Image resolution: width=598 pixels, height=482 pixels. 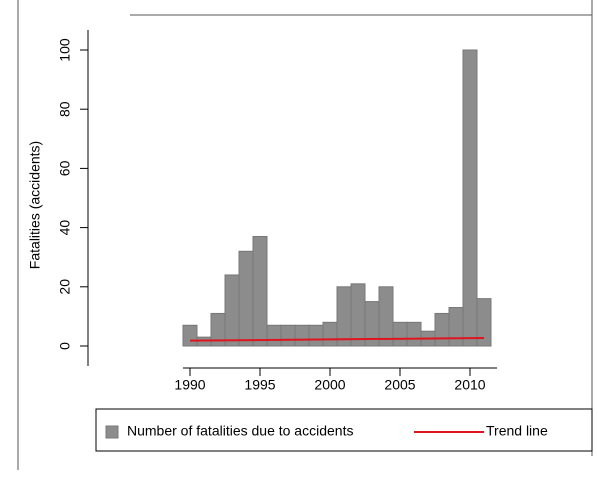 I want to click on x-tick-label: 2010, so click(x=469, y=385).